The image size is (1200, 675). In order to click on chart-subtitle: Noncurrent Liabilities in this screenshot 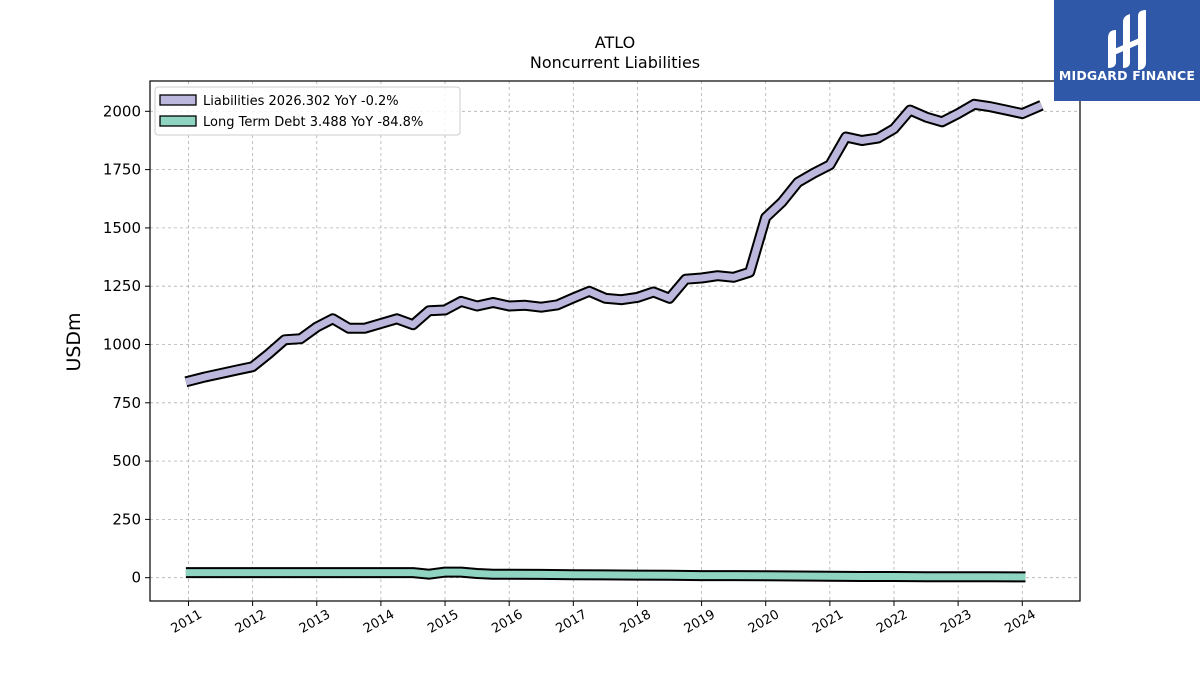, I will do `click(615, 62)`.